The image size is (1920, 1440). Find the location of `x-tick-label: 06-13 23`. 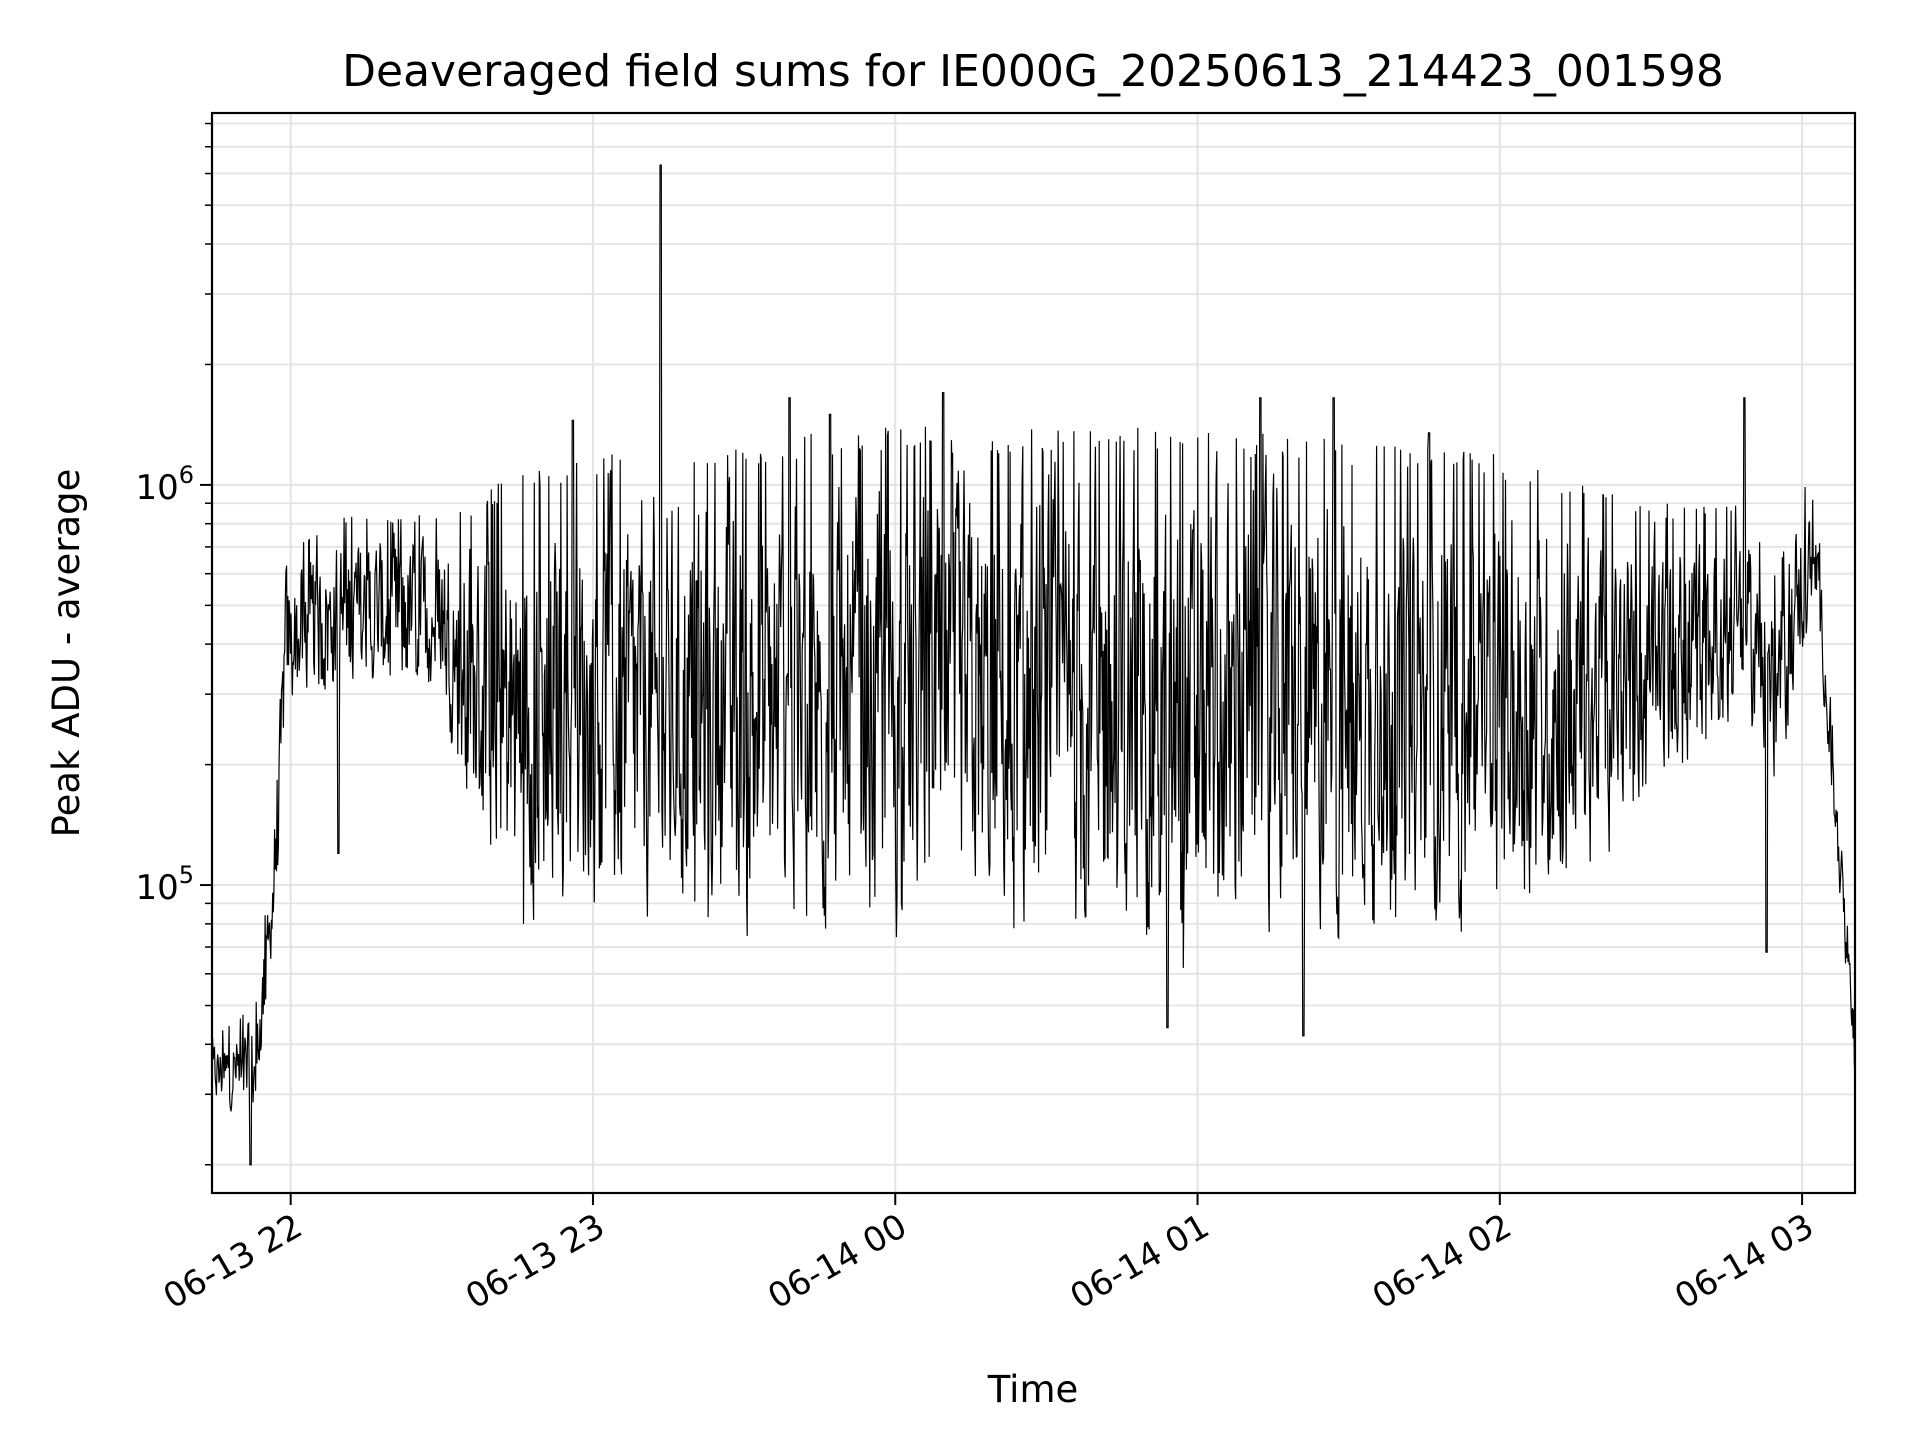

x-tick-label: 06-13 23 is located at coordinates (535, 1261).